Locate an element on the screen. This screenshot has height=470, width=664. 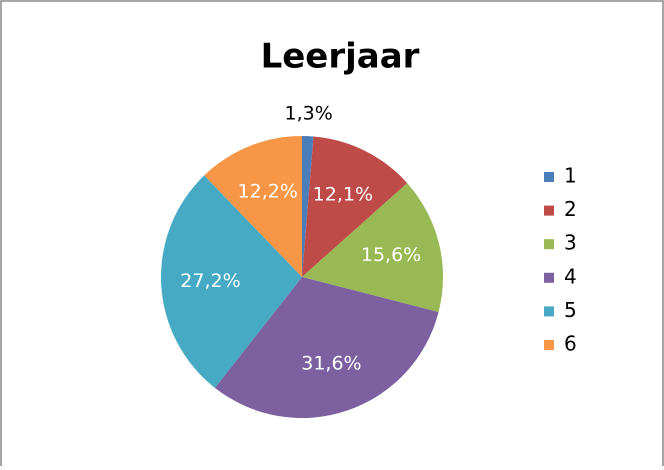
data-label: 1,3% is located at coordinates (309, 114).